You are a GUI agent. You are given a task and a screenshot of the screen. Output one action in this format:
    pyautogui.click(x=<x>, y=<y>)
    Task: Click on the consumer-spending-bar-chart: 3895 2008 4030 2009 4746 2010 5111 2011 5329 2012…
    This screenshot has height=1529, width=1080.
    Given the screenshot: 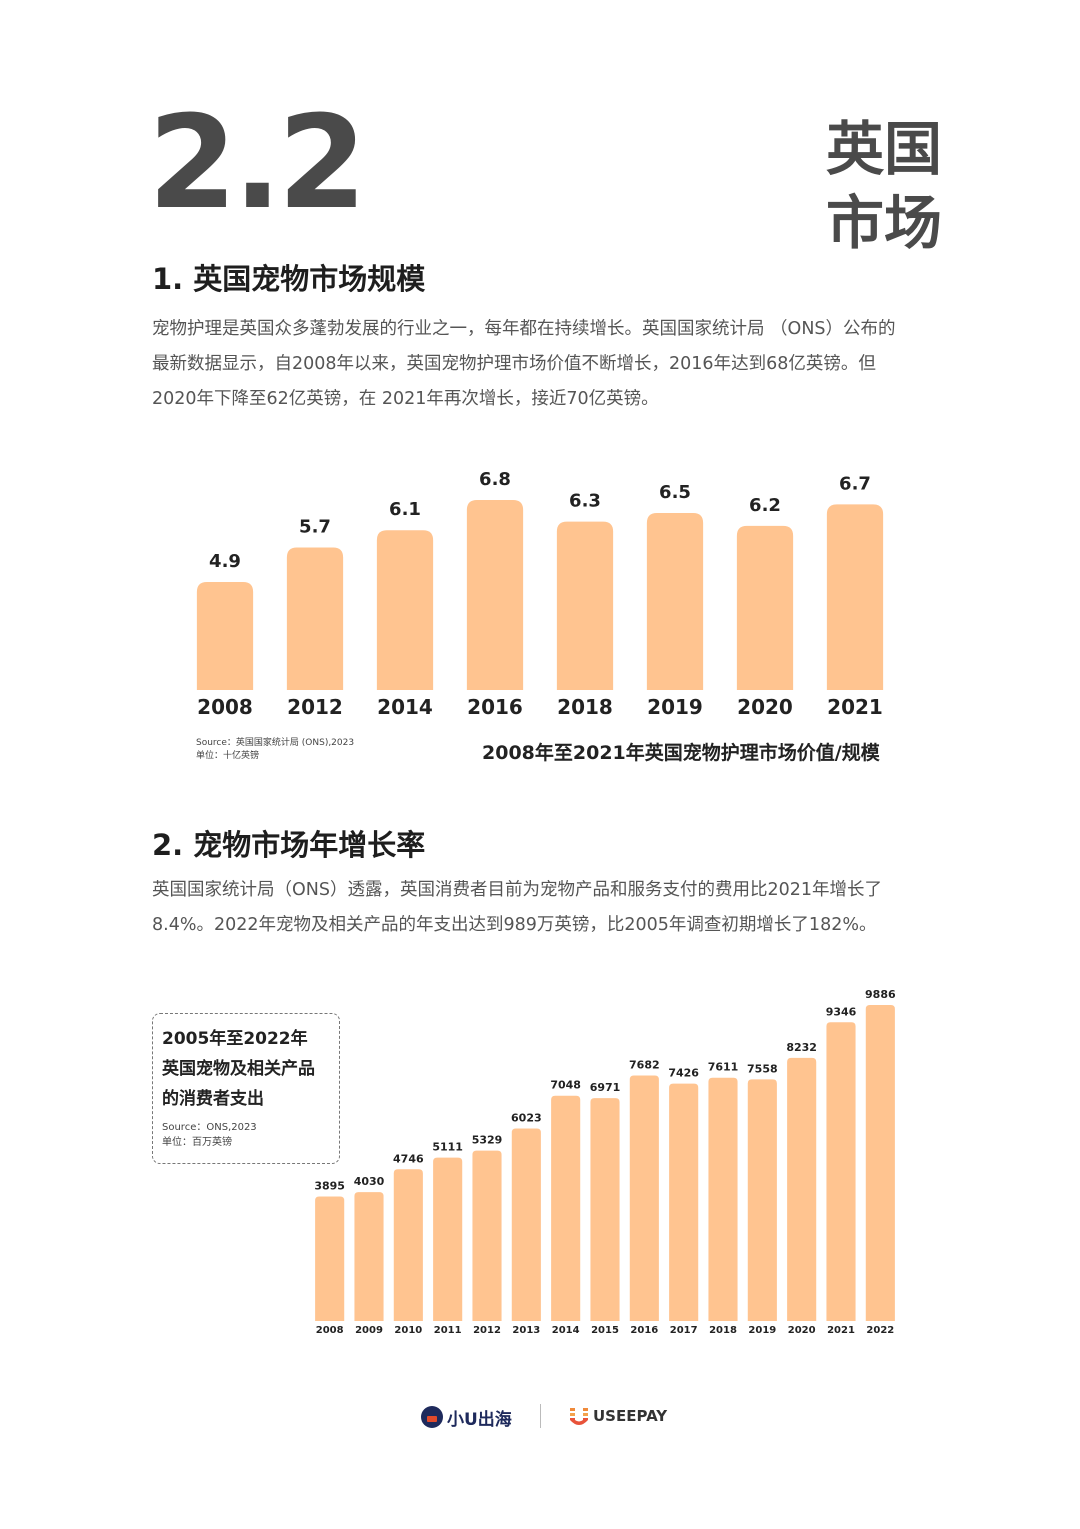 What is the action you would take?
    pyautogui.click(x=605, y=1162)
    